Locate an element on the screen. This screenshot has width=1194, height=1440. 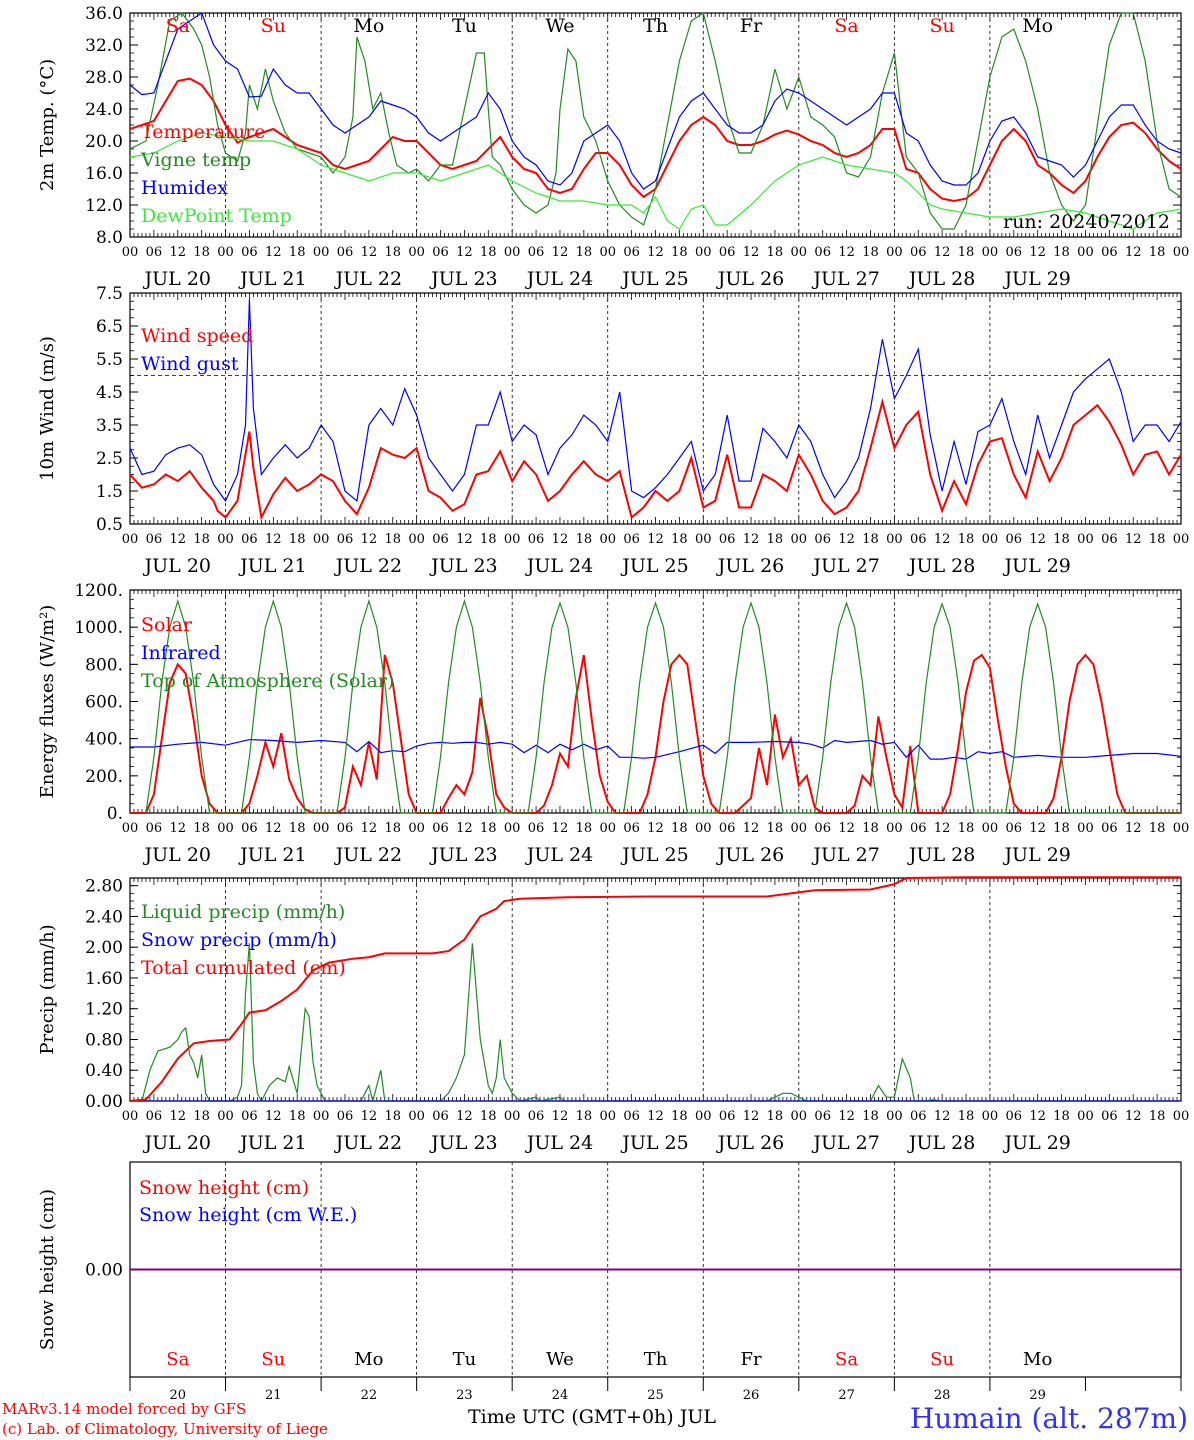
date-label: JUL 29 is located at coordinates (1036, 566).